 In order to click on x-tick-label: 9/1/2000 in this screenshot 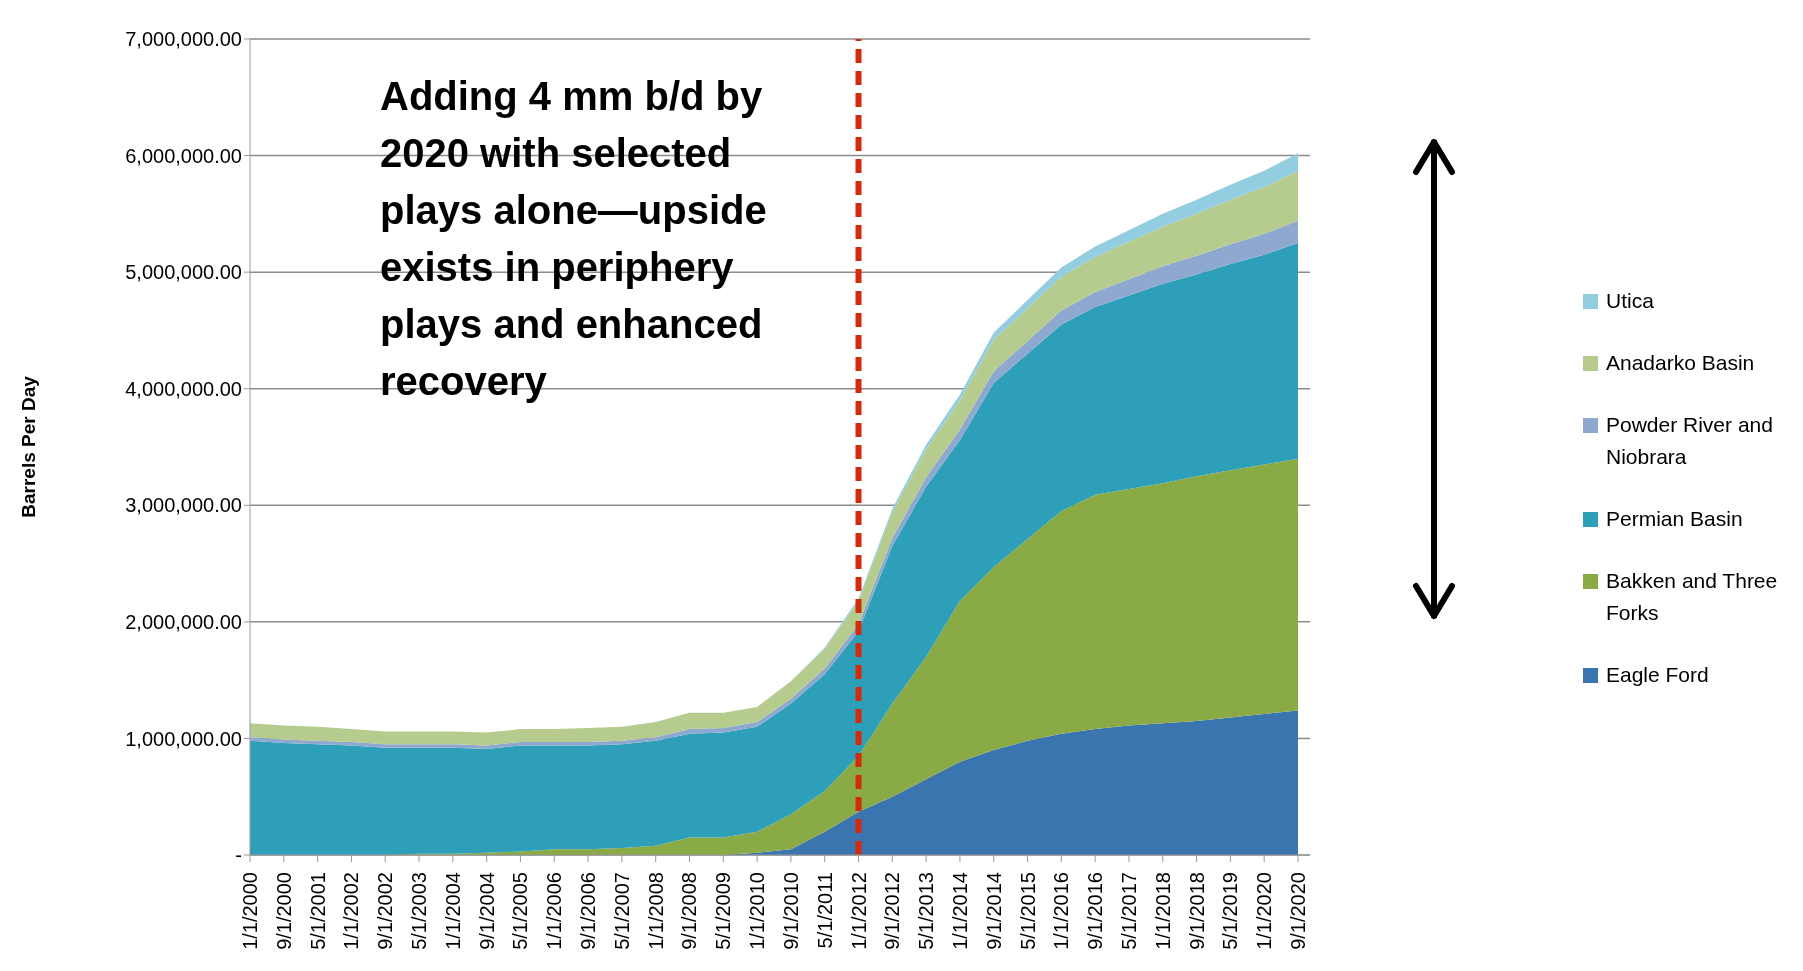, I will do `click(283, 911)`.